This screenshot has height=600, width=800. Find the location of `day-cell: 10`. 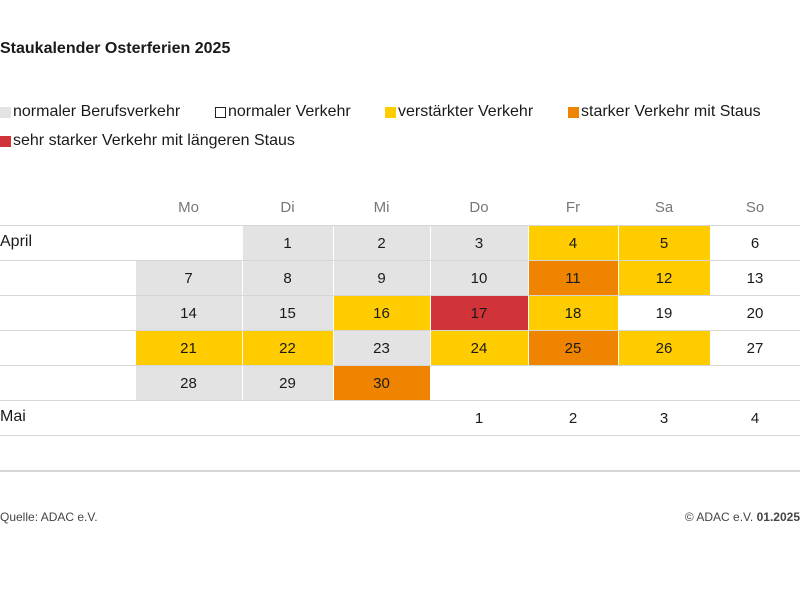

day-cell: 10 is located at coordinates (479, 278).